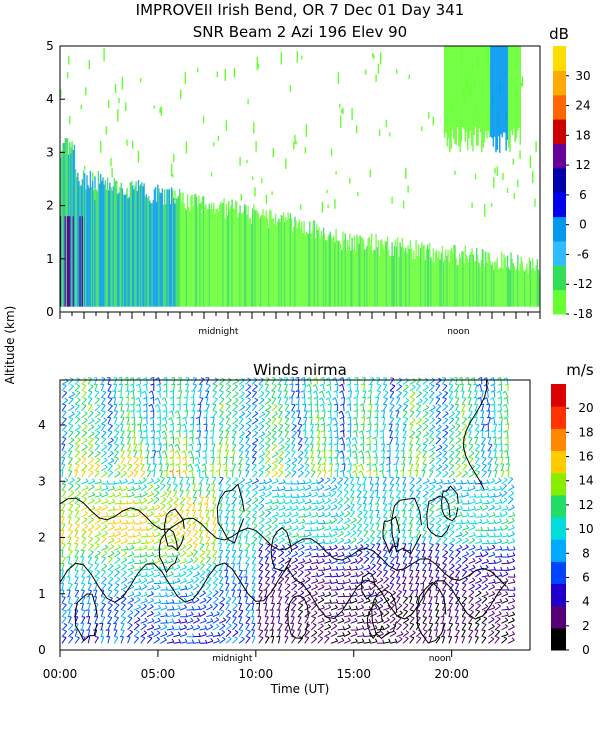 Image resolution: width=600 pixels, height=750 pixels. I want to click on wind-y-tick-label: 4, so click(42, 425).